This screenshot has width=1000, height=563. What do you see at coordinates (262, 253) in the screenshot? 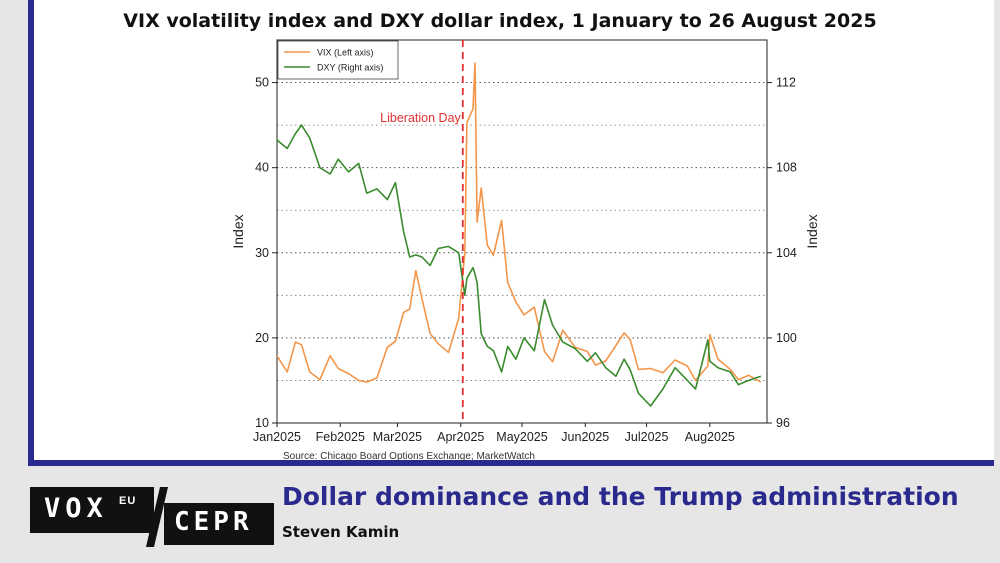
I see `y-left-tick-label: 30` at bounding box center [262, 253].